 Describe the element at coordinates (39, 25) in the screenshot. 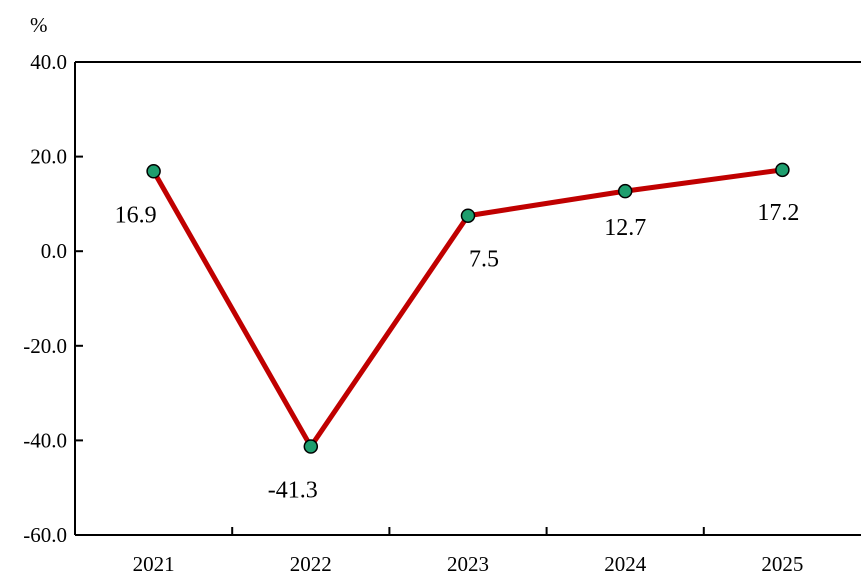

I see `y-unit-label: %` at that location.